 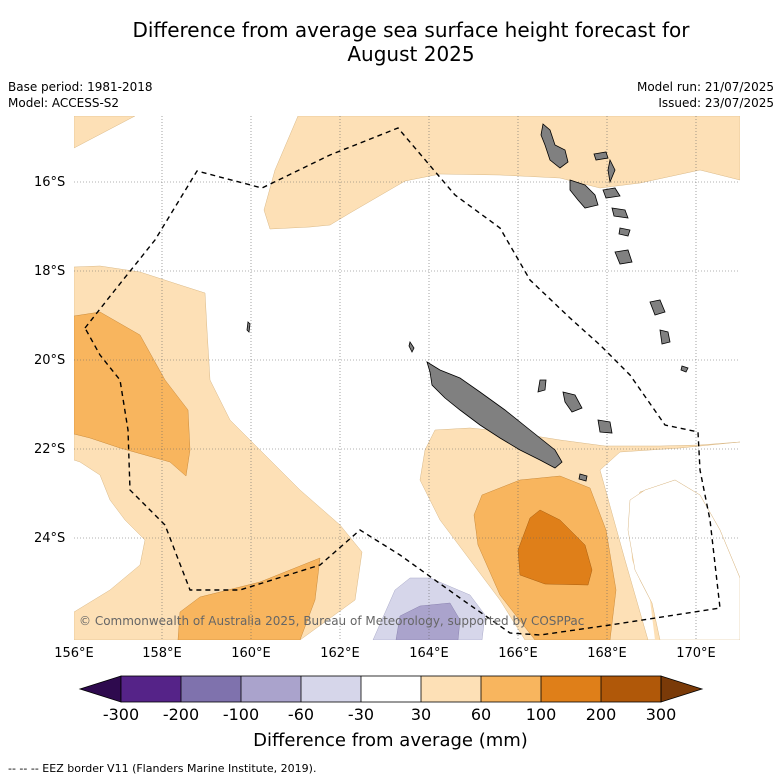 What do you see at coordinates (716, 103) in the screenshot?
I see `issued-date: Issued: 23/07/2025` at bounding box center [716, 103].